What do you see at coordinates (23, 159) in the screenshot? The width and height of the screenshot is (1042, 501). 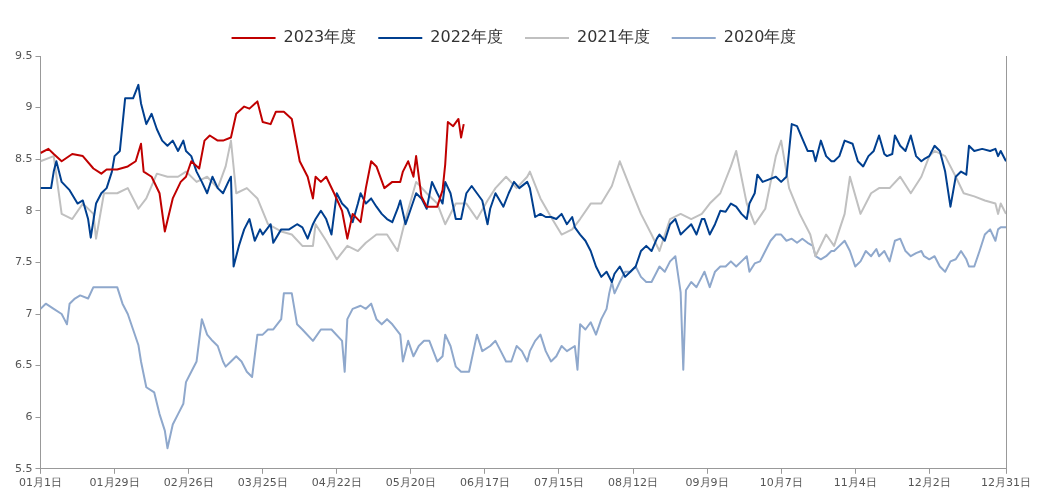 I see `y-tick-label: 8.5` at bounding box center [23, 159].